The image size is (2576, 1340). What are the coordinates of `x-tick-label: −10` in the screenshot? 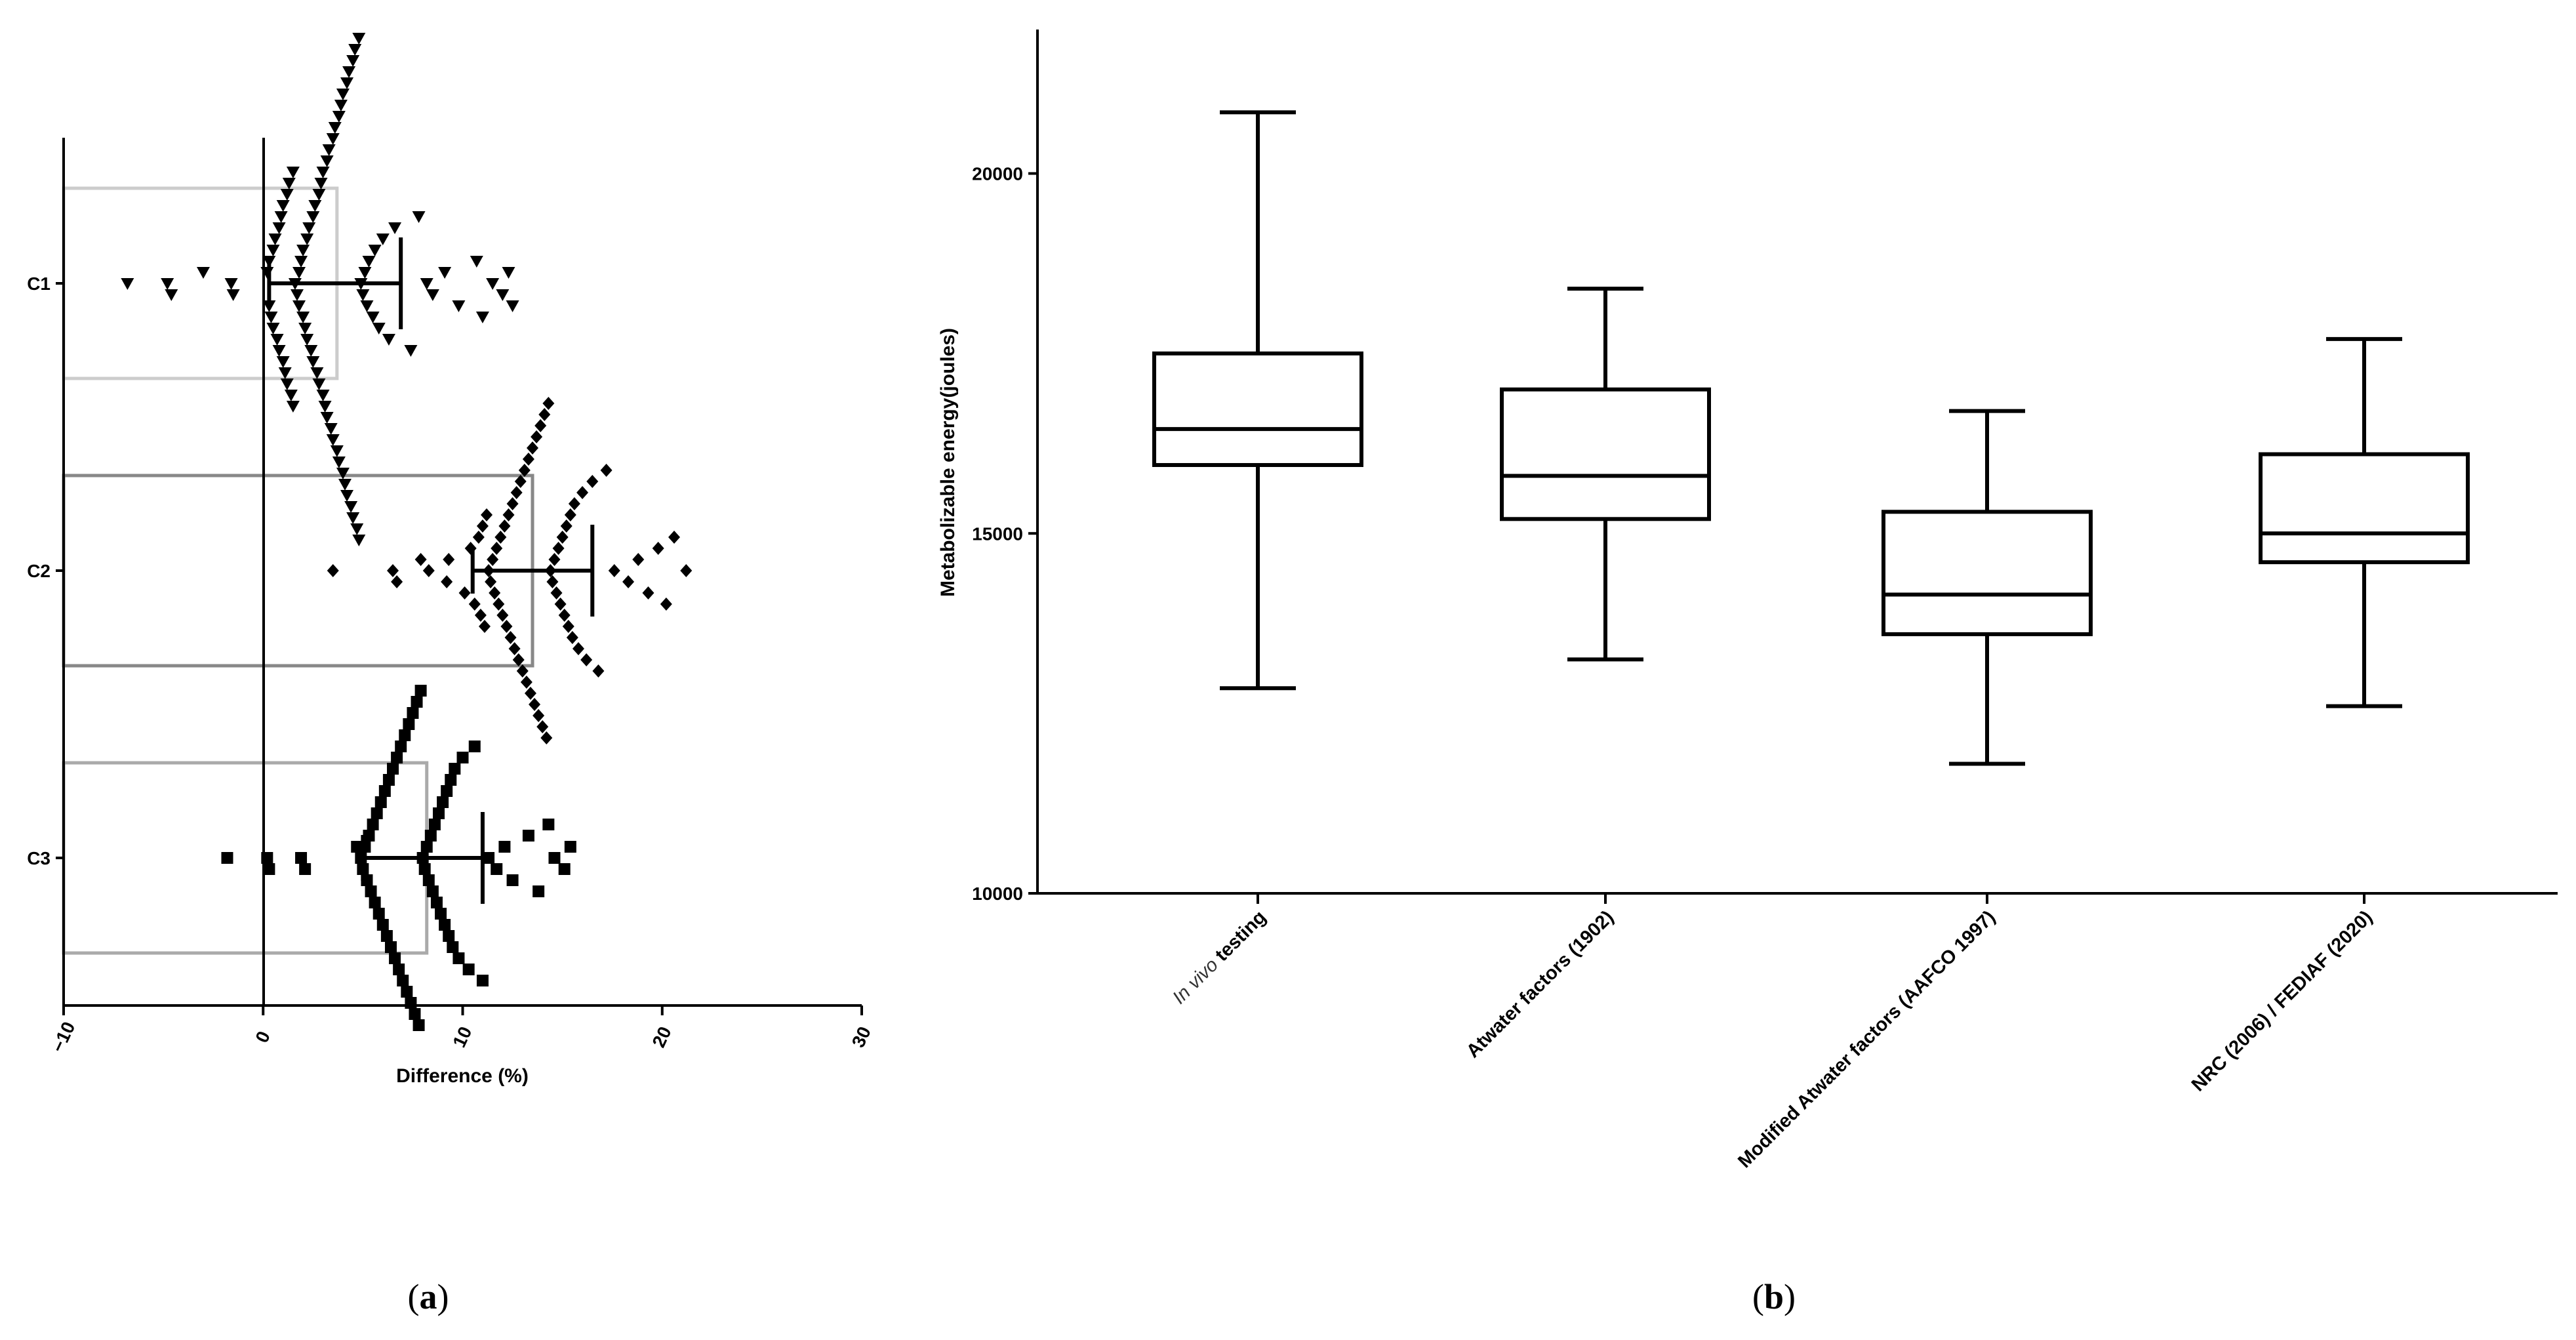 It's located at (63, 1037).